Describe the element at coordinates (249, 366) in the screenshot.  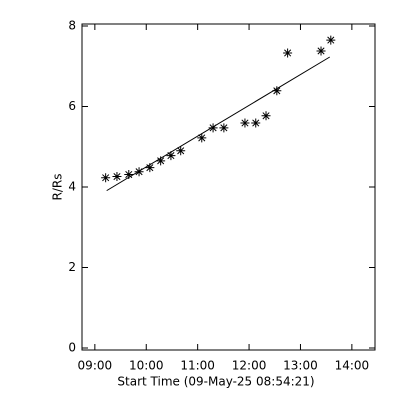
I see `x-tick-label: 12:00` at that location.